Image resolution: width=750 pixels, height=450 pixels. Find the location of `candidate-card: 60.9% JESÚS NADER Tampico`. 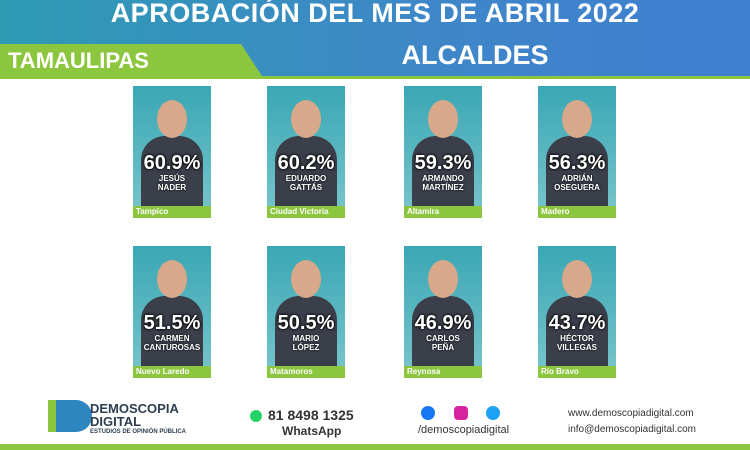

candidate-card: 60.9% JESÚS NADER Tampico is located at coordinates (172, 152).